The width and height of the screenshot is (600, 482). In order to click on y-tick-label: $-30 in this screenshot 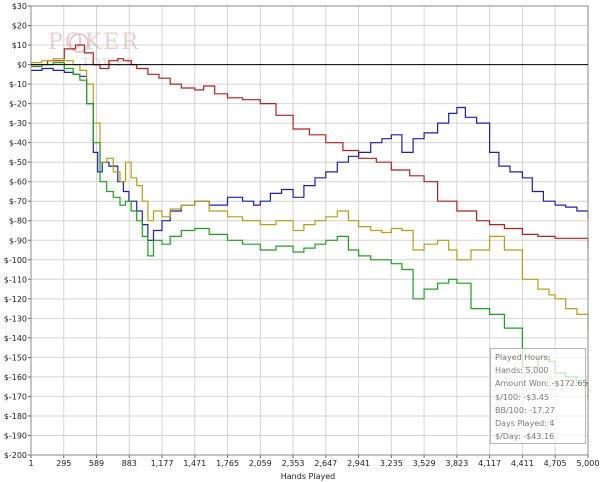, I will do `click(18, 123)`.